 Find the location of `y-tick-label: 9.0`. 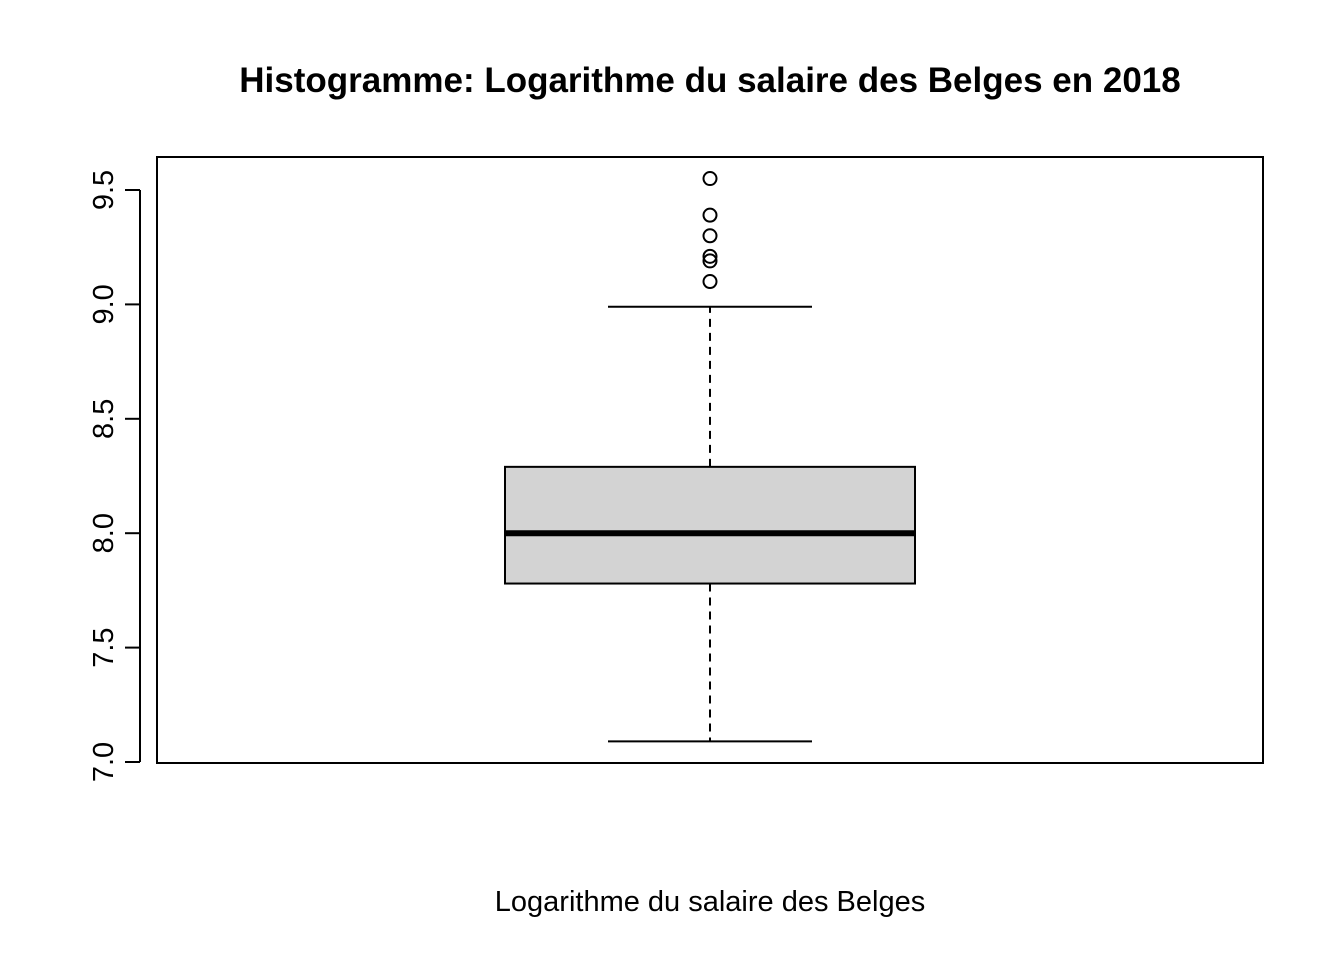

y-tick-label: 9.0 is located at coordinates (104, 304).